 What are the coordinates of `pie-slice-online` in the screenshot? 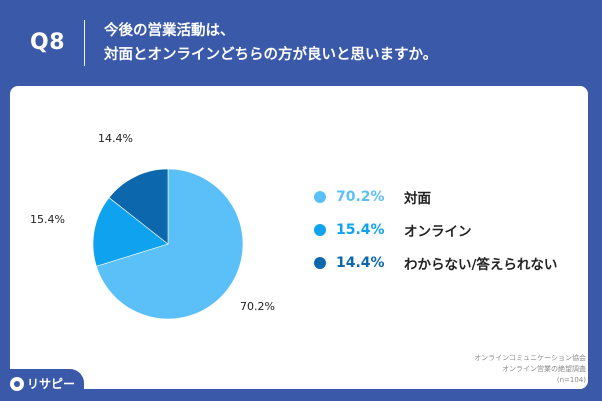 It's located at (130, 232).